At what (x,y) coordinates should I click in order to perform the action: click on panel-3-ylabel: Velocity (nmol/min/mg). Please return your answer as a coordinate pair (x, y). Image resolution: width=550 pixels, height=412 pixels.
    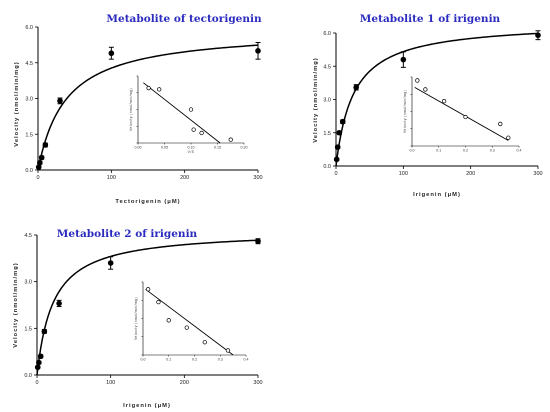
    Looking at the image, I should click on (16, 304).